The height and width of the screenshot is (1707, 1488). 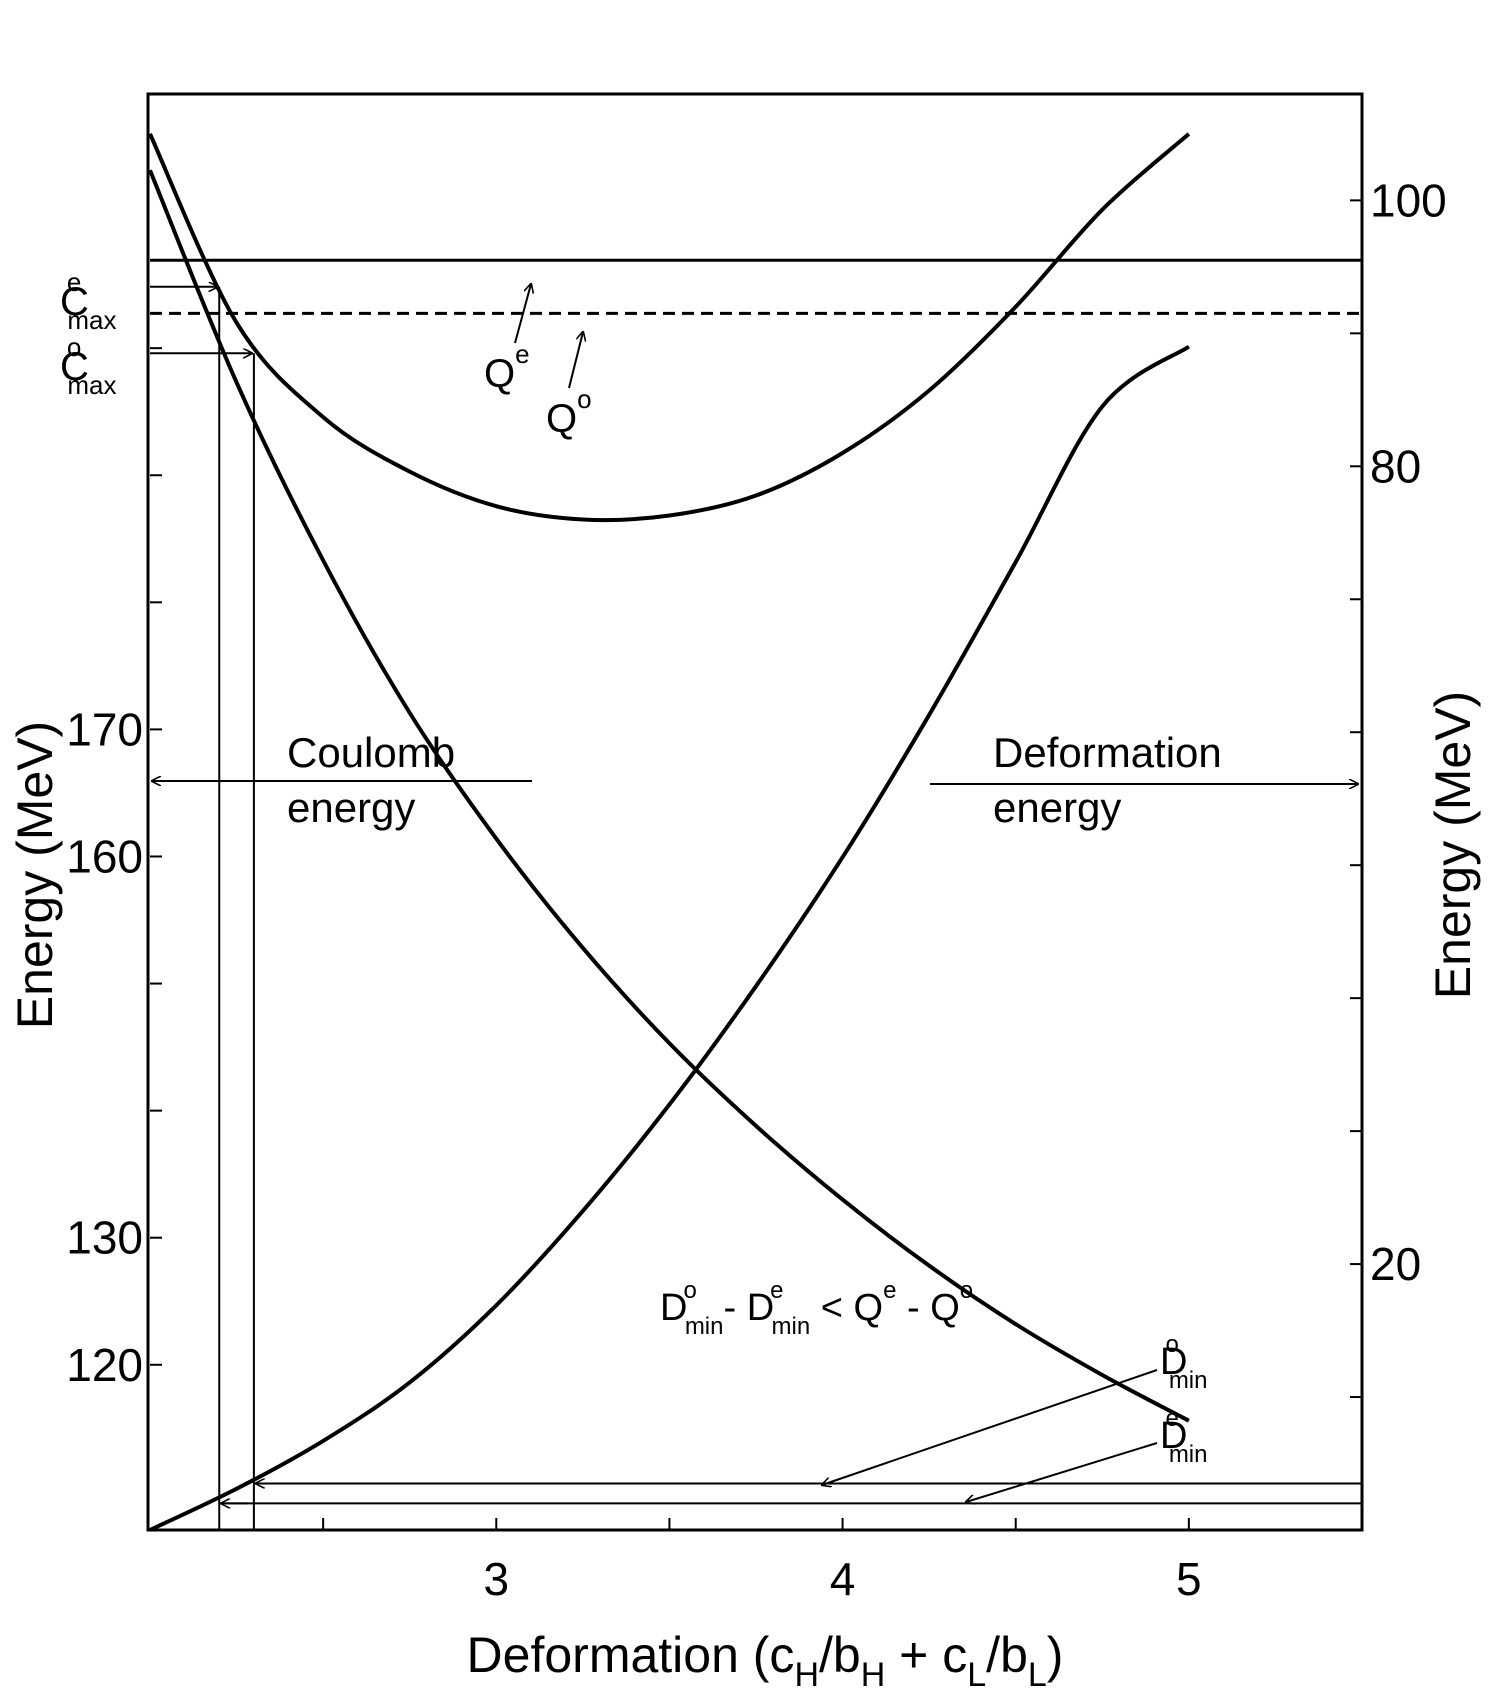 What do you see at coordinates (88, 366) in the screenshot?
I see `cmax-odd-label: Co max` at bounding box center [88, 366].